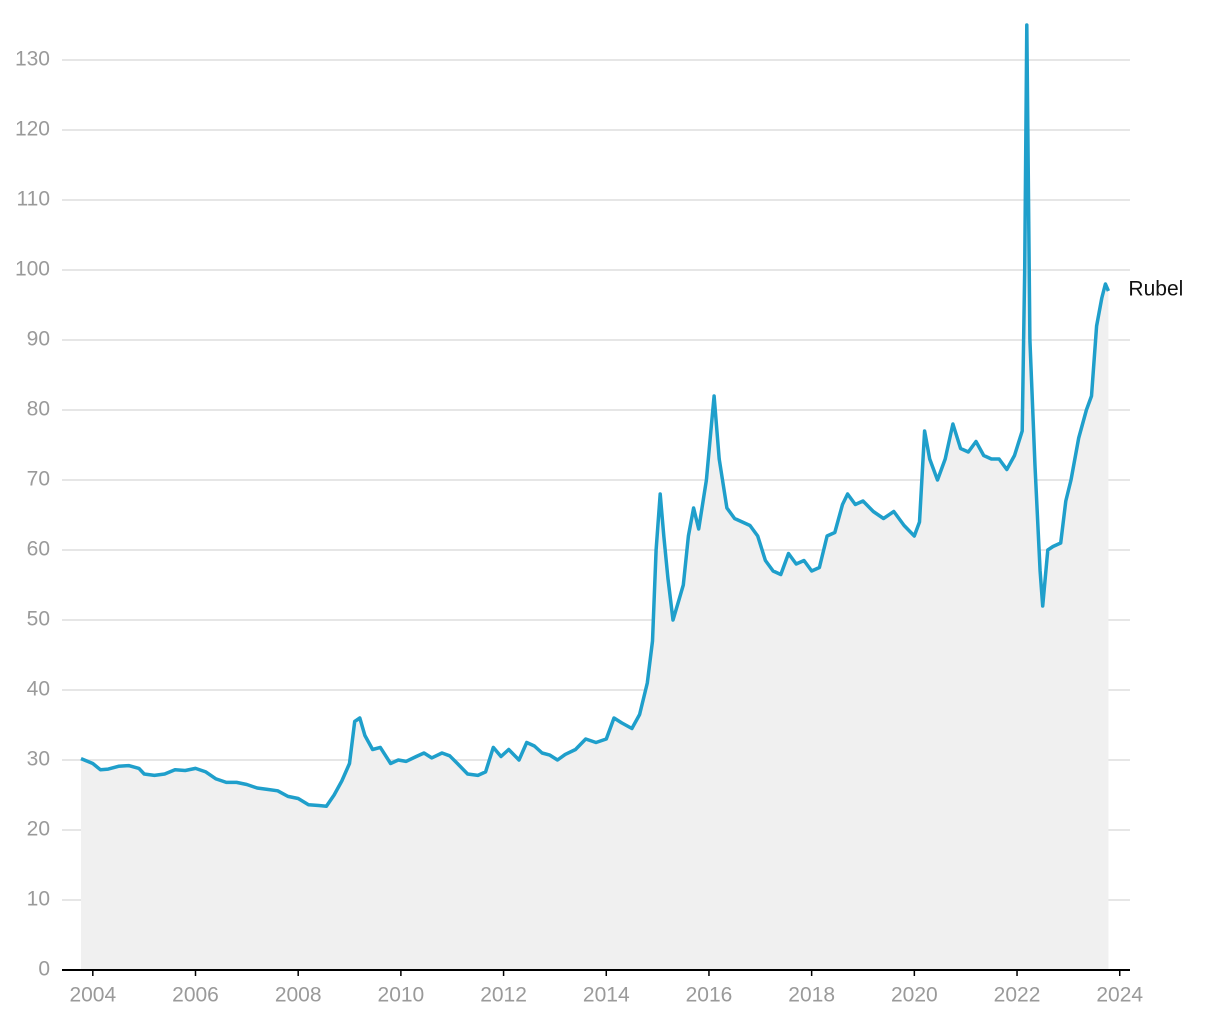 The height and width of the screenshot is (1025, 1220). Describe the element at coordinates (1017, 995) in the screenshot. I see `x-tick-label: 2022` at that location.